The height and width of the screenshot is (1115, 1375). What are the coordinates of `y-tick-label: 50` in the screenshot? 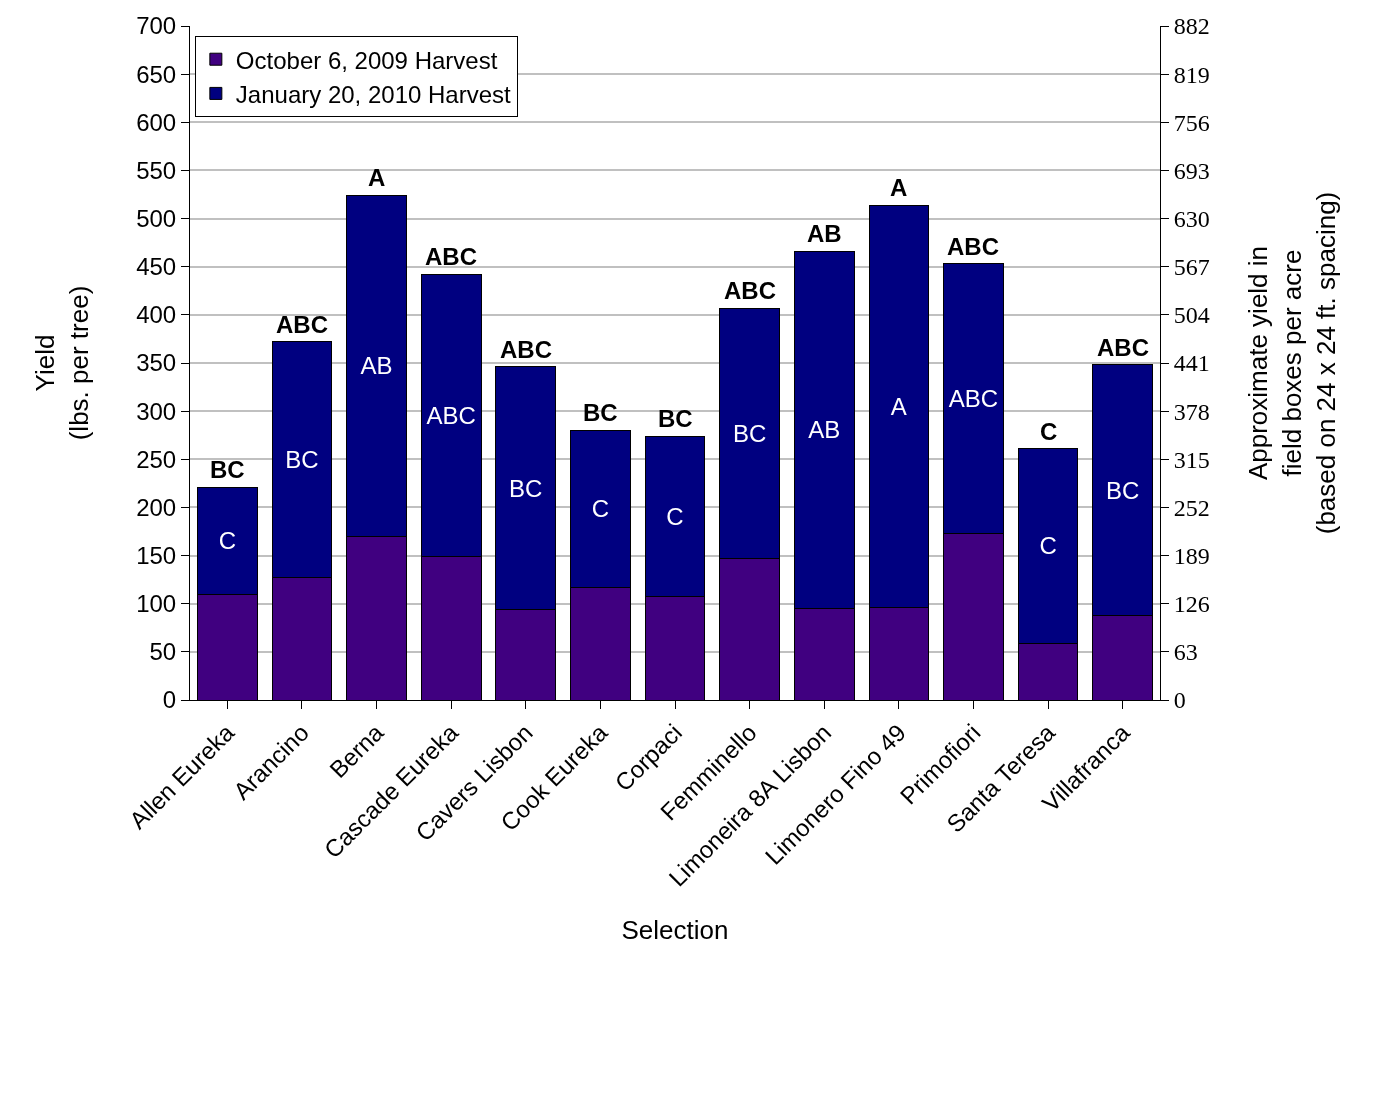 It's located at (163, 652).